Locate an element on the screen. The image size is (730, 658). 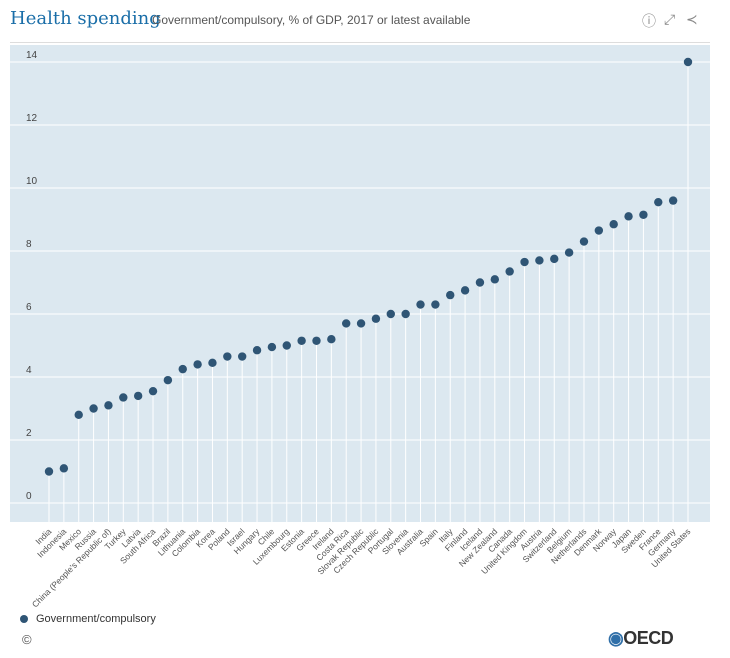
share-icon: ≺ is located at coordinates (692, 19).